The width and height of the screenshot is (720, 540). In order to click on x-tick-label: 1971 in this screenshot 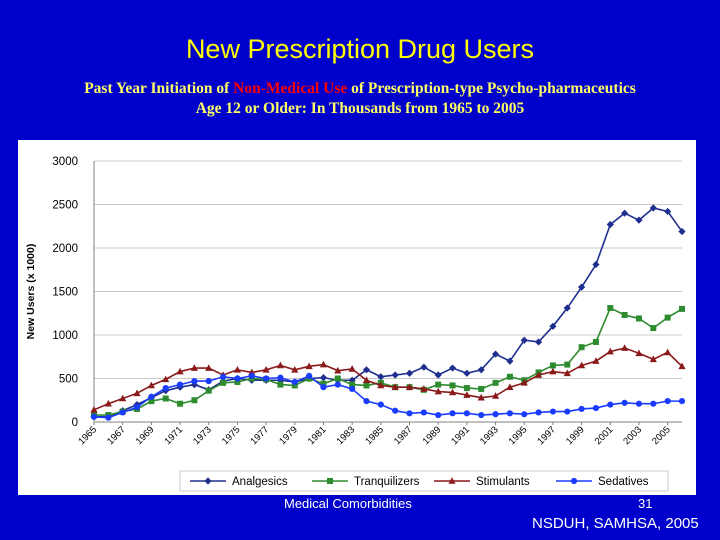, I will do `click(173, 435)`.